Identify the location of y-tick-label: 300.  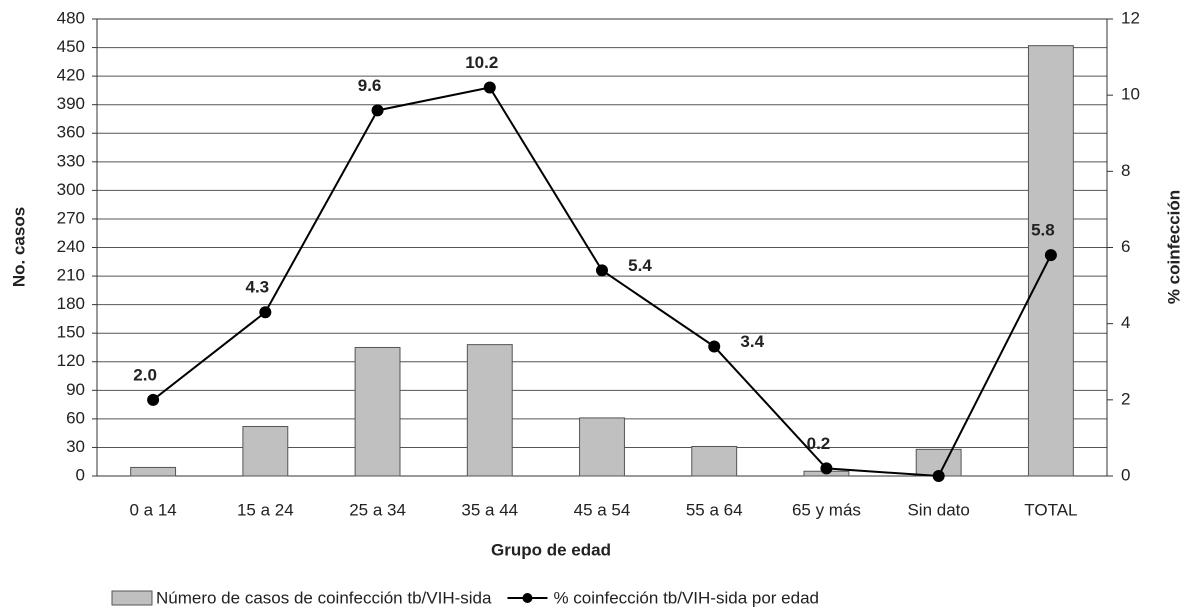
(71, 189).